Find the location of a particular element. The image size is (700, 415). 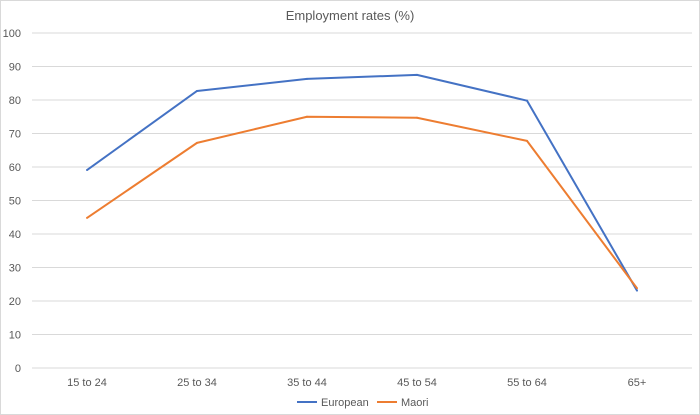

y-tick-label: 30 is located at coordinates (15, 269).